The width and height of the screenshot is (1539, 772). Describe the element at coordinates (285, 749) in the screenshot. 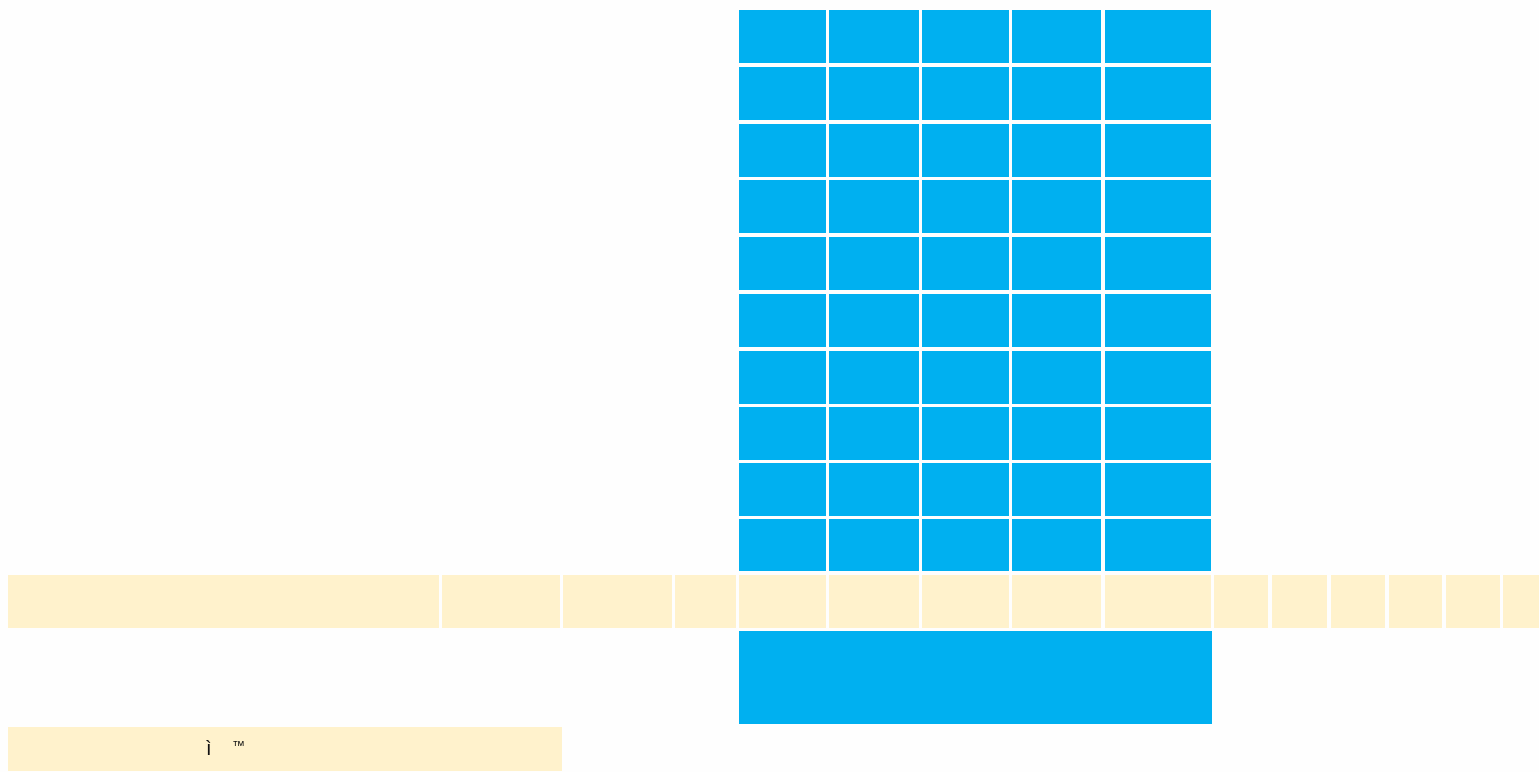

I see `footer-cell: ì ™` at that location.